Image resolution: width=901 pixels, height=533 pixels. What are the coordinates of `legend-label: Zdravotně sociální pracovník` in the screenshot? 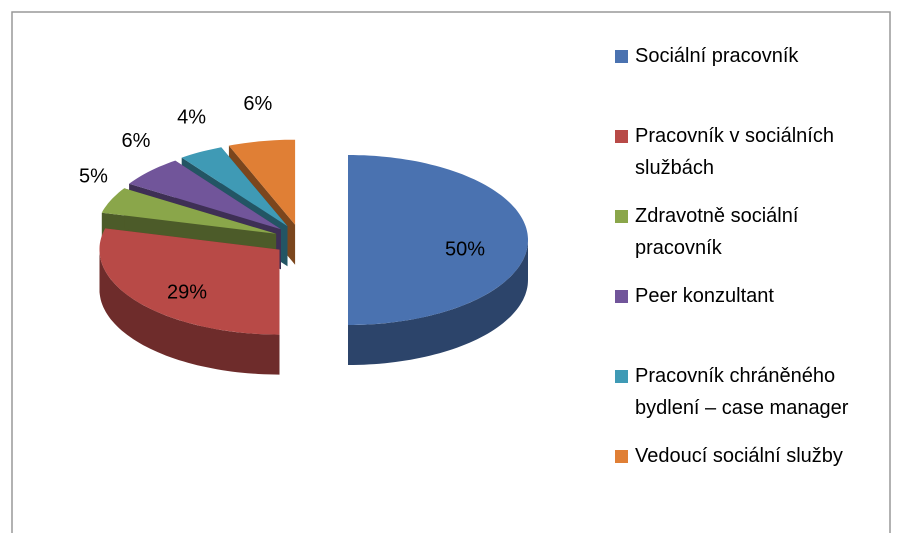 It's located at (719, 232).